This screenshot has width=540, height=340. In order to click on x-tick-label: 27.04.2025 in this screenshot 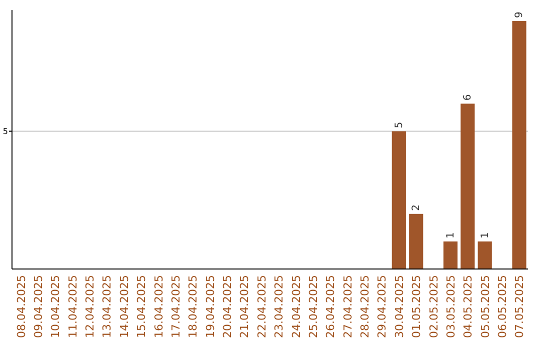, I will do `click(347, 306)`.